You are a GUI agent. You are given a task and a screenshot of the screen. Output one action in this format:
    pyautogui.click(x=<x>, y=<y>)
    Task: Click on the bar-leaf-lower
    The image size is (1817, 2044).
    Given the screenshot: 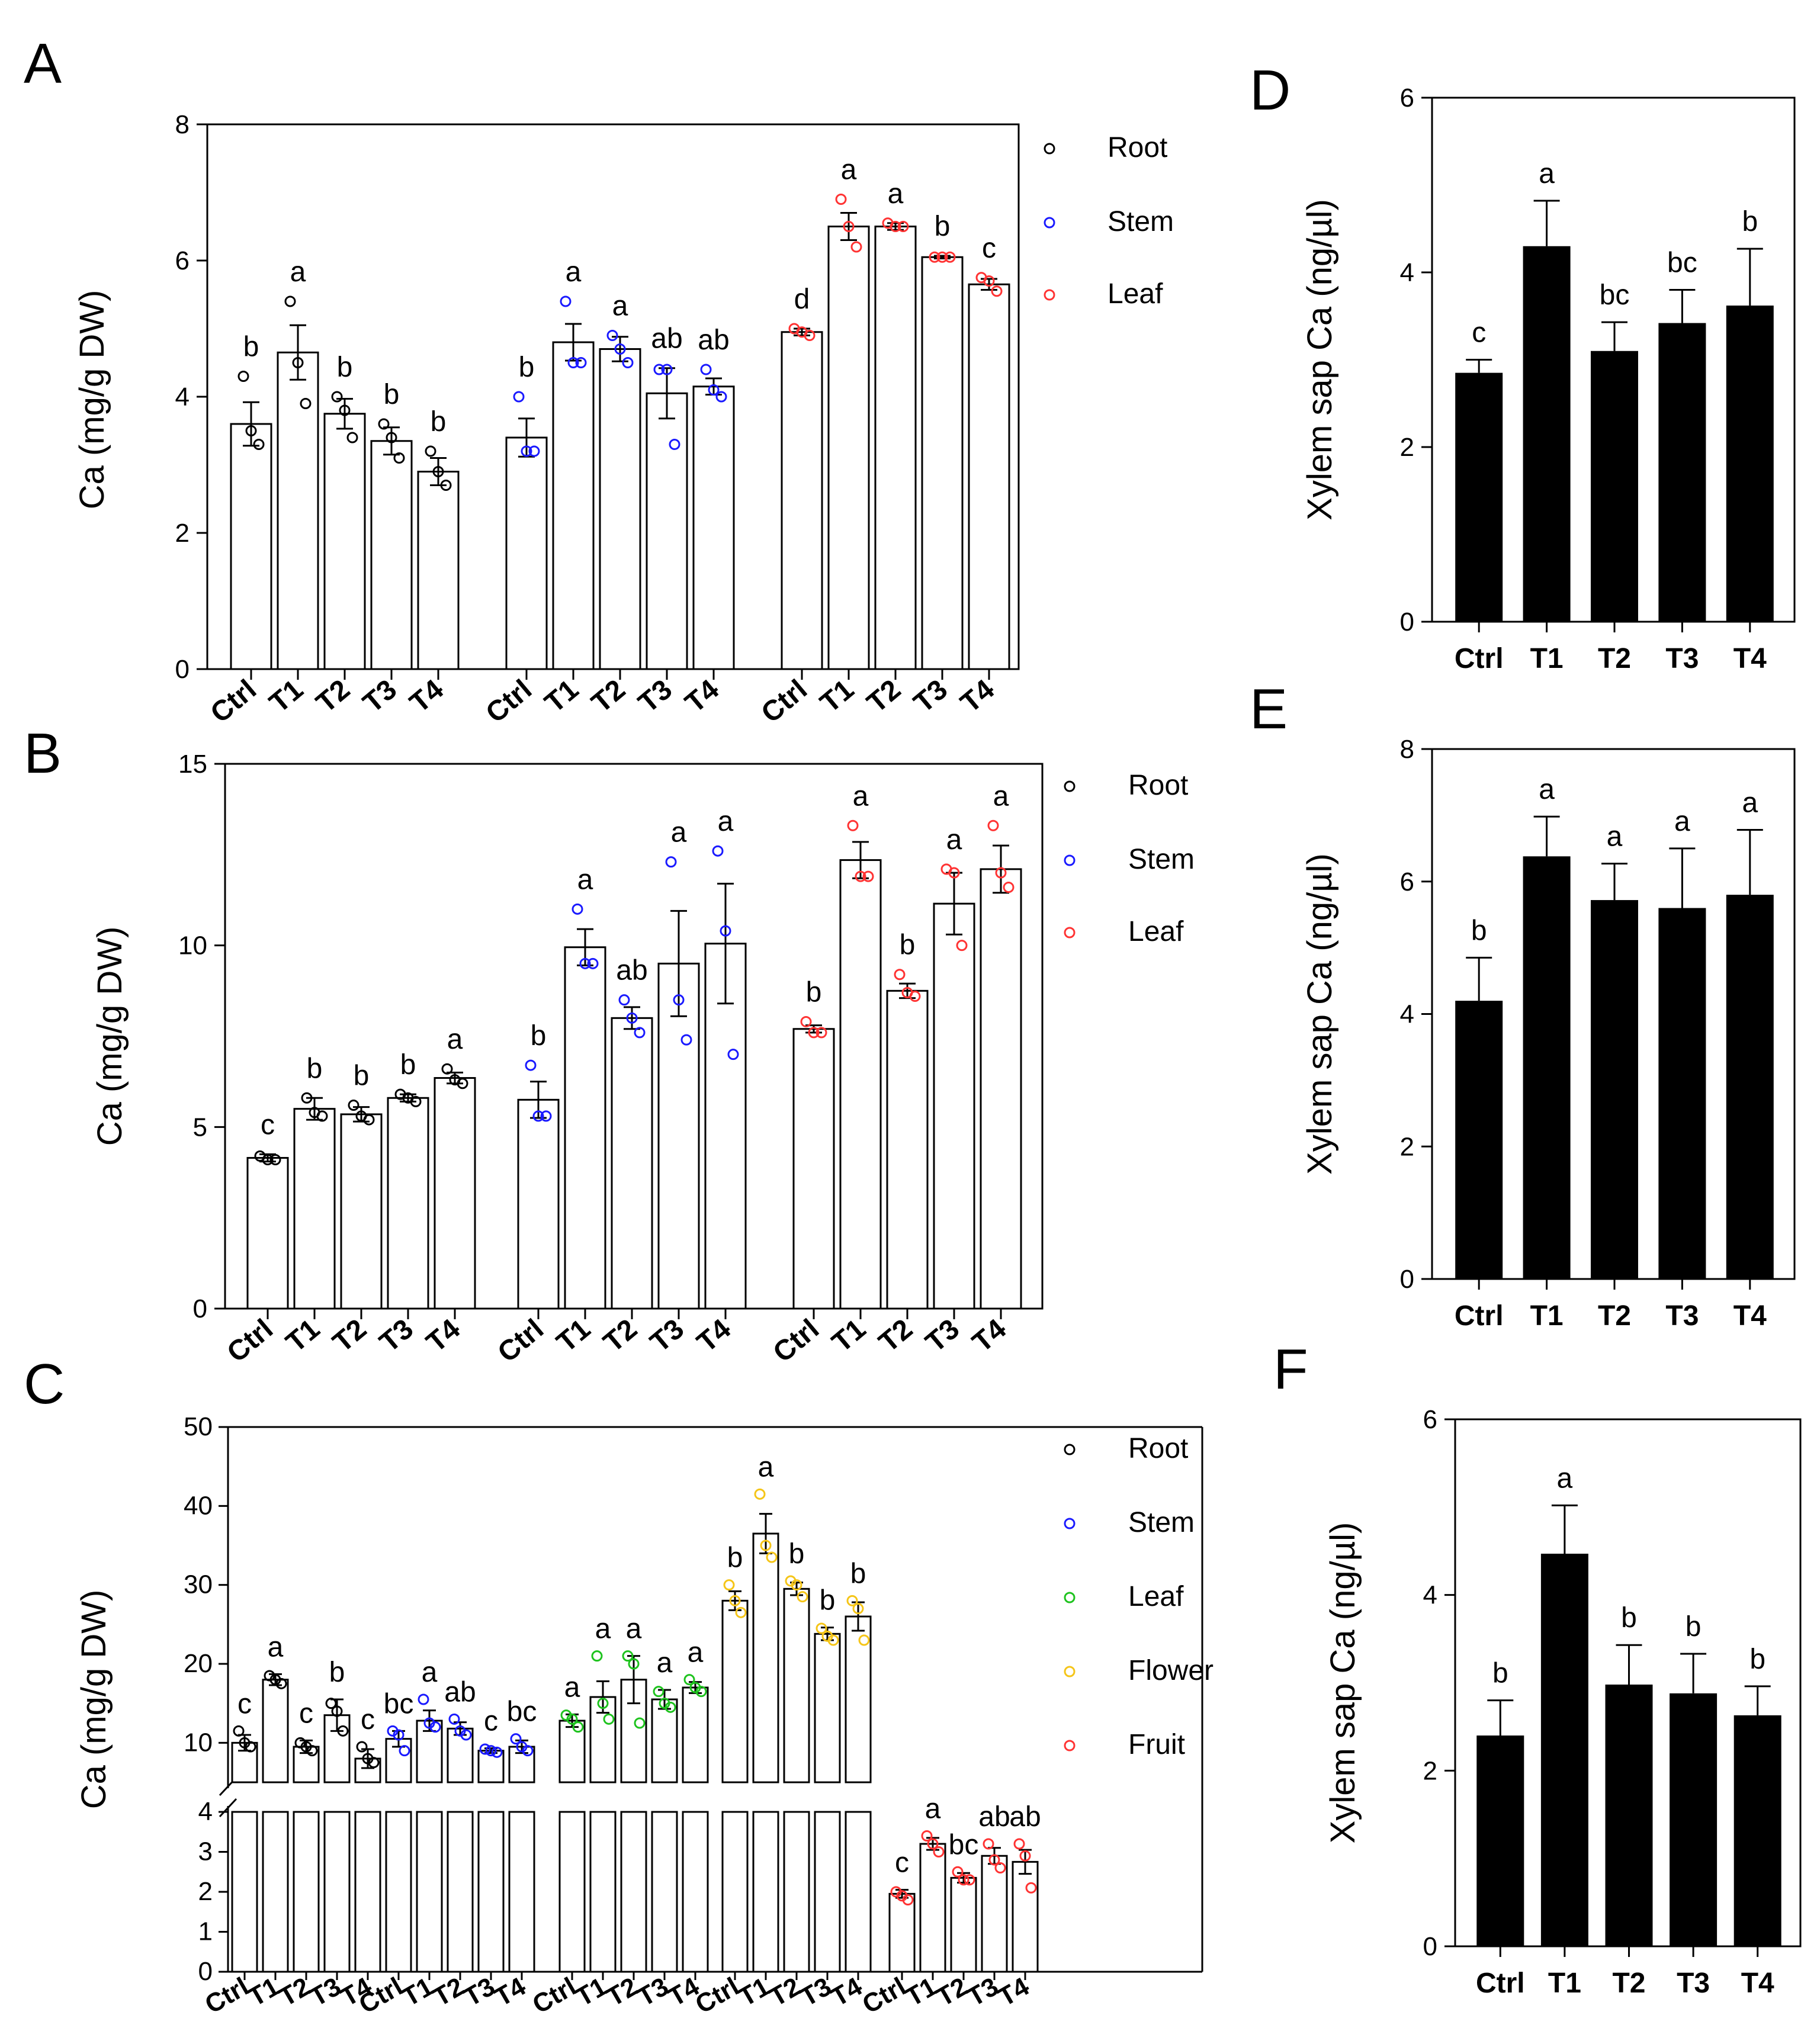 What is the action you would take?
    pyautogui.click(x=603, y=1892)
    